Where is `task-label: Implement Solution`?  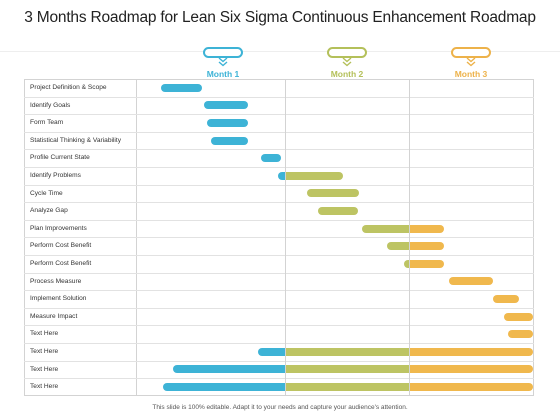 task-label: Implement Solution is located at coordinates (58, 299).